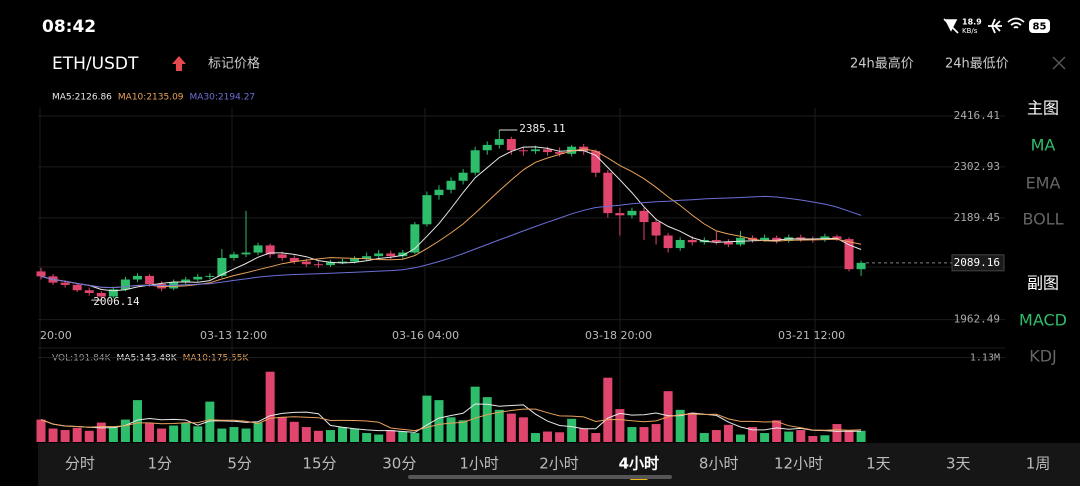 This screenshot has height=486, width=1080. Describe the element at coordinates (1043, 356) in the screenshot. I see `menu-item: KDJ` at that location.